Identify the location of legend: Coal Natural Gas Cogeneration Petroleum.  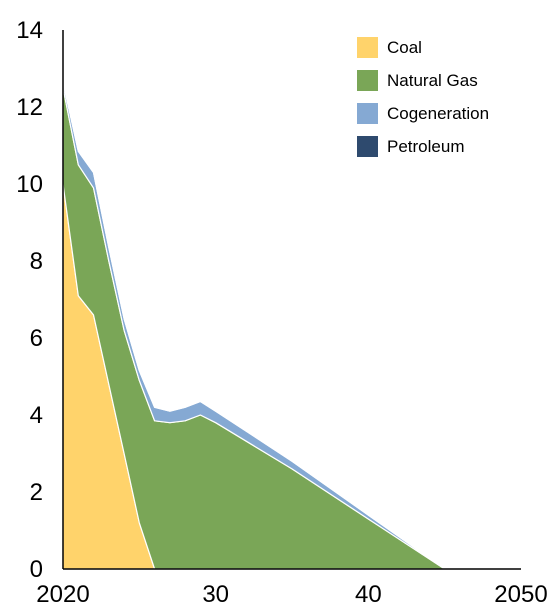
(423, 97).